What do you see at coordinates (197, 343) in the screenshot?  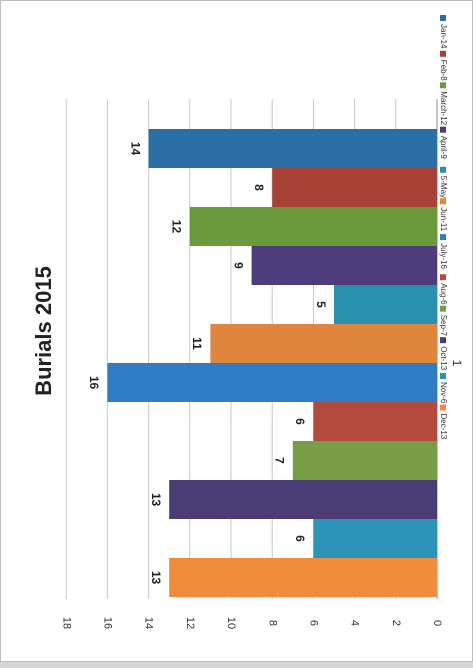 I see `data-label: 11` at bounding box center [197, 343].